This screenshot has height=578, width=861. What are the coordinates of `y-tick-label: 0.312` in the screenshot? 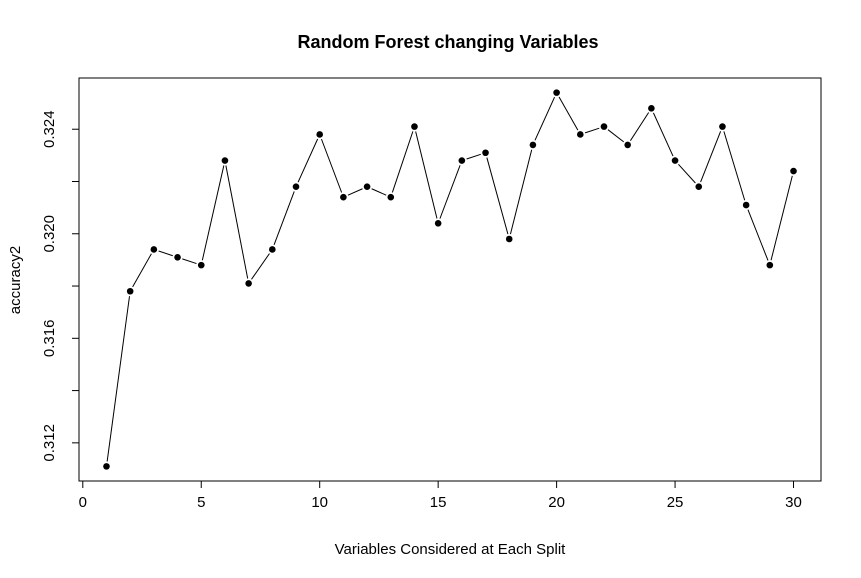 It's located at (49, 443).